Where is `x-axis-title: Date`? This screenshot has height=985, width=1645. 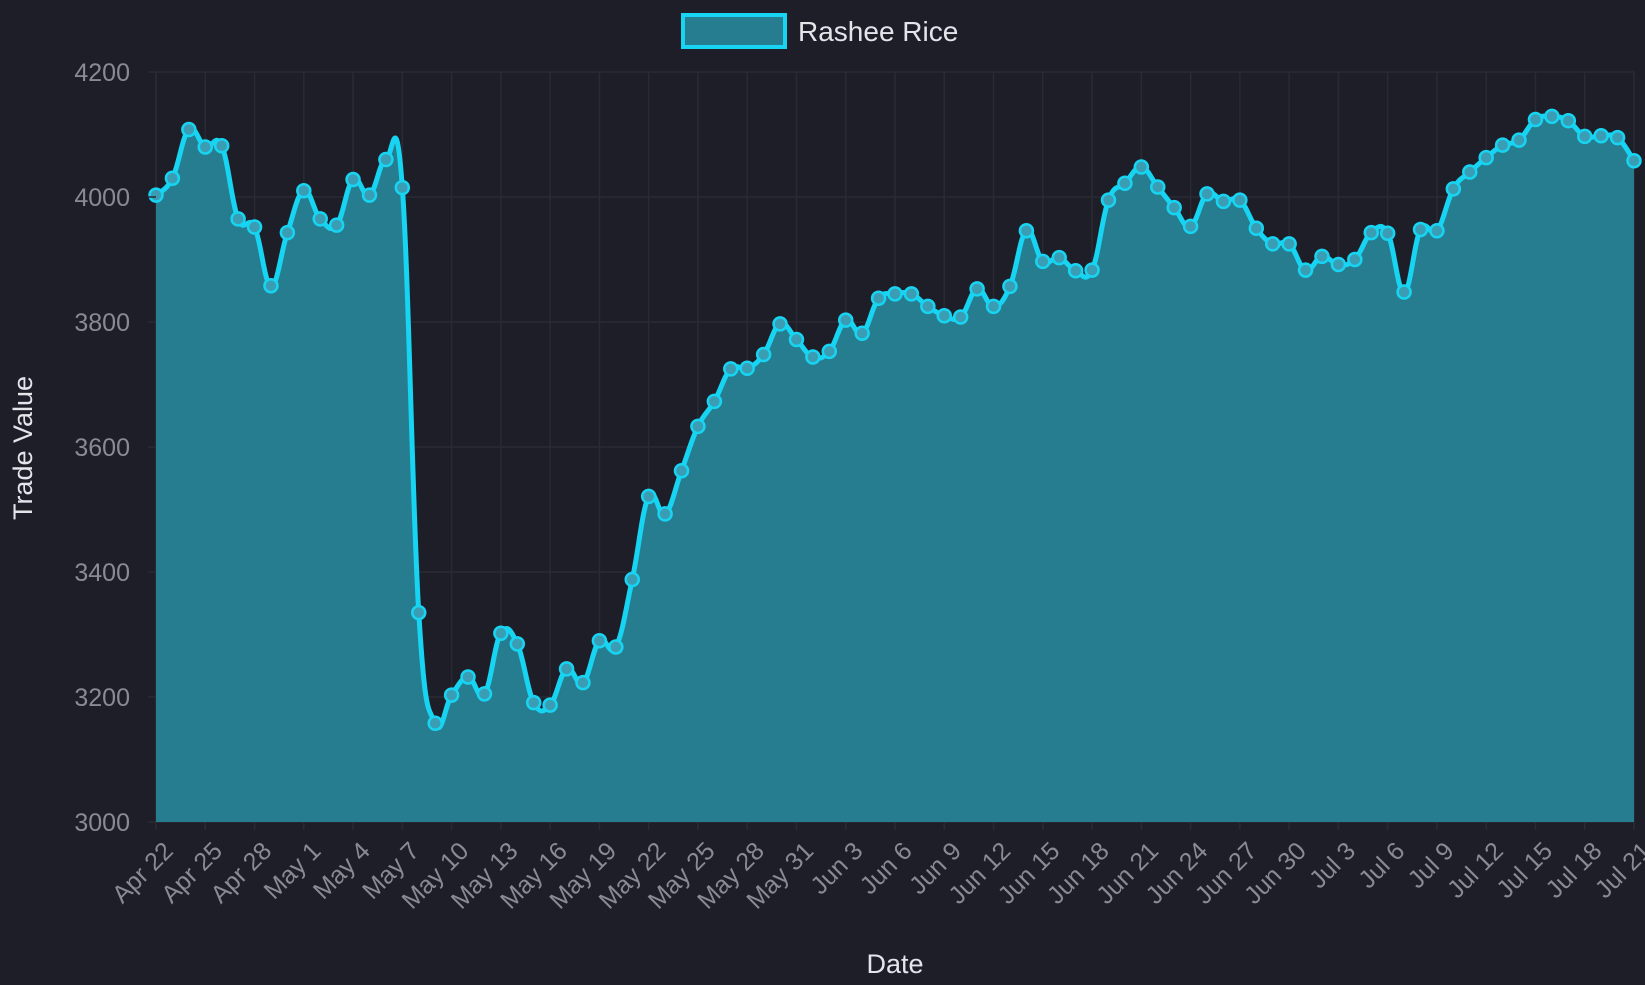 x-axis-title: Date is located at coordinates (894, 964).